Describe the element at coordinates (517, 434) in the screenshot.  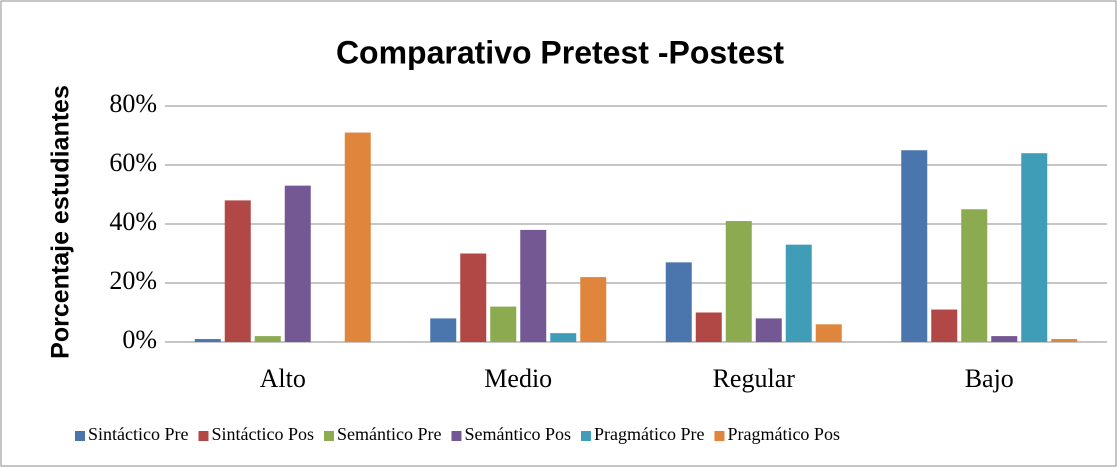
I see `legend-label: Semántico Pos` at that location.